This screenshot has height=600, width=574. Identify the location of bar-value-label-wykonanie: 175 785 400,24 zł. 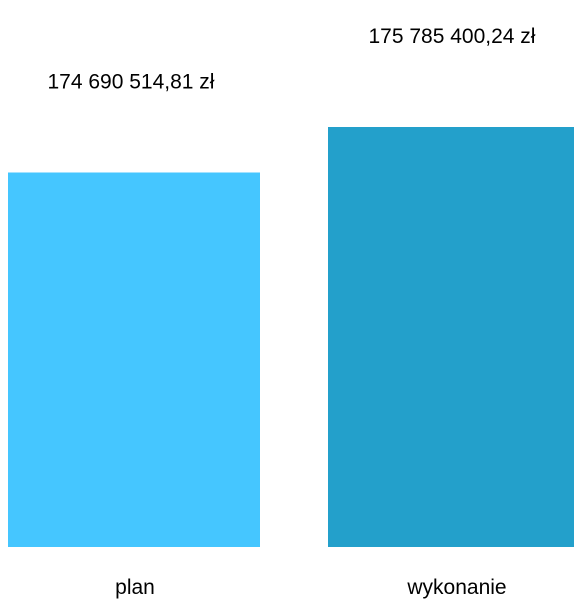
(452, 36).